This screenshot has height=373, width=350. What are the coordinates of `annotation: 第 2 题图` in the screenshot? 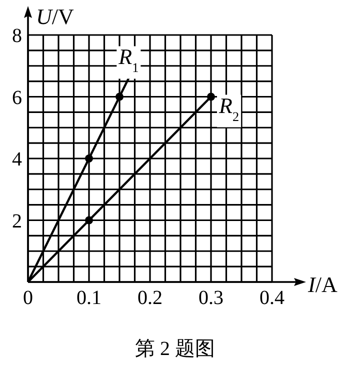 It's located at (175, 349).